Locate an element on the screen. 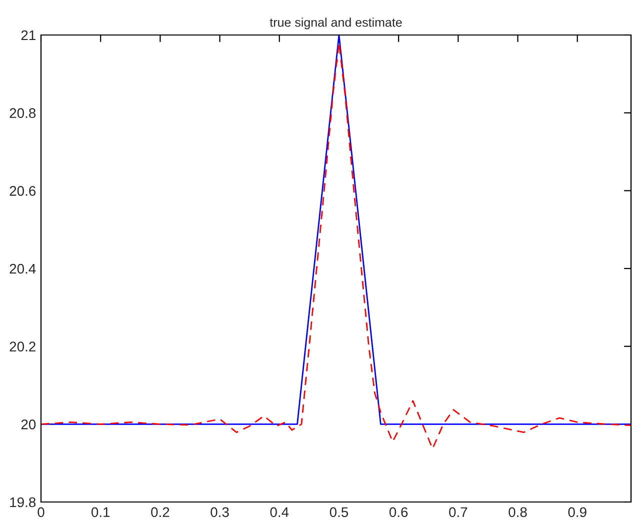 This screenshot has height=522, width=632. y-tick-label: 20.6 is located at coordinates (23, 191).